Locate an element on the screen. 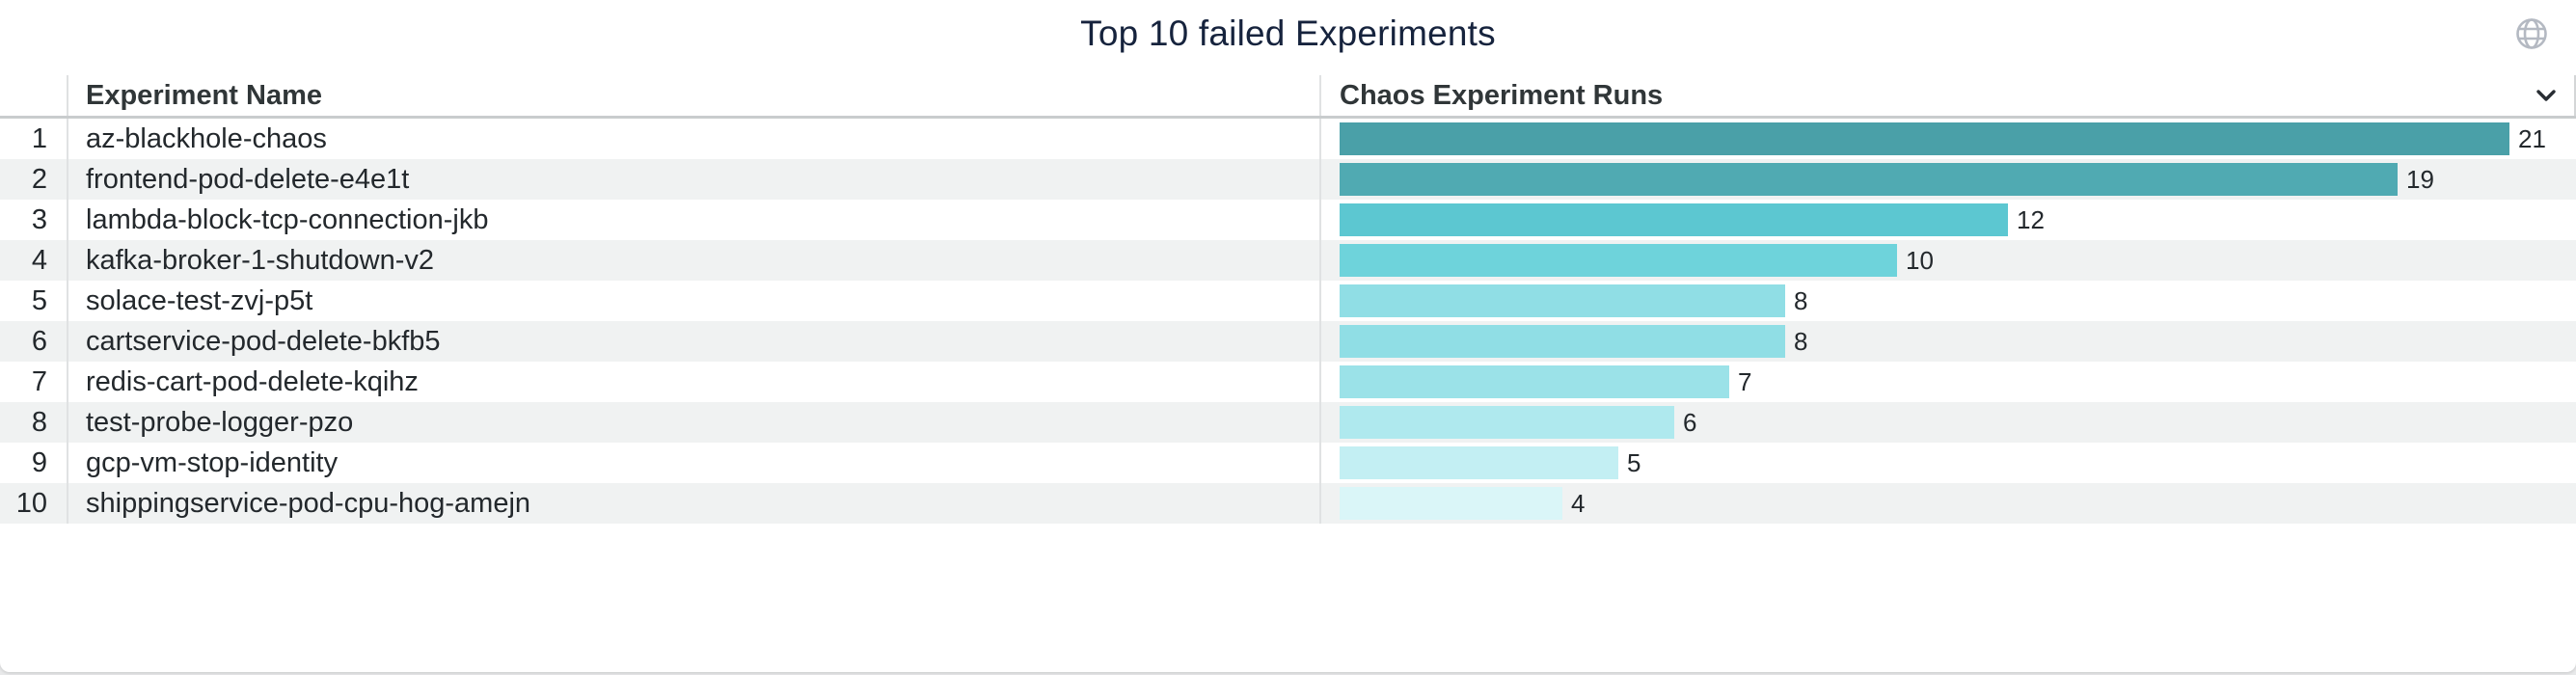 The image size is (2576, 675). table-row: 2 frontend-pod-delete-e4e1t 19 is located at coordinates (1288, 179).